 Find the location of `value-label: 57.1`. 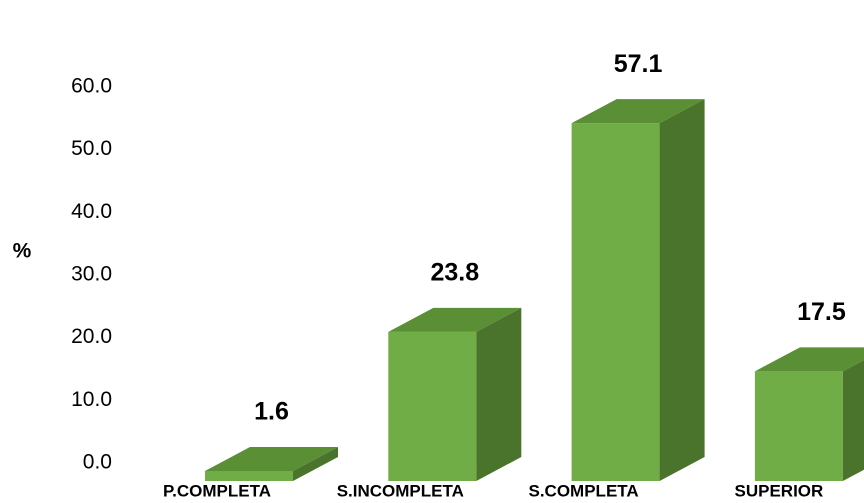

value-label: 57.1 is located at coordinates (638, 64).